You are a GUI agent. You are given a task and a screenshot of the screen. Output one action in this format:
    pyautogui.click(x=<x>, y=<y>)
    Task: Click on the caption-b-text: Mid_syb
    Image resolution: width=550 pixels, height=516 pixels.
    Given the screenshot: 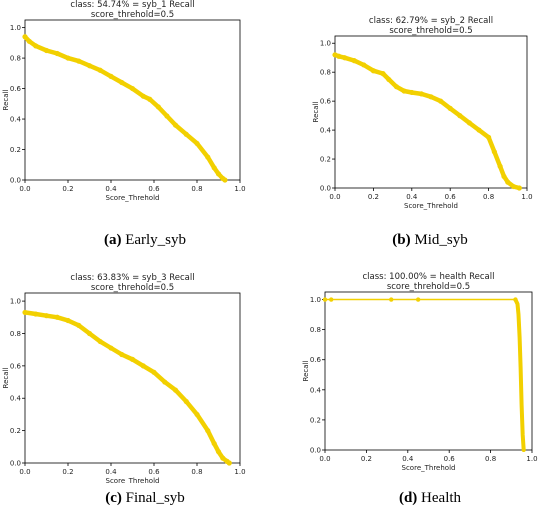 What is the action you would take?
    pyautogui.click(x=441, y=240)
    